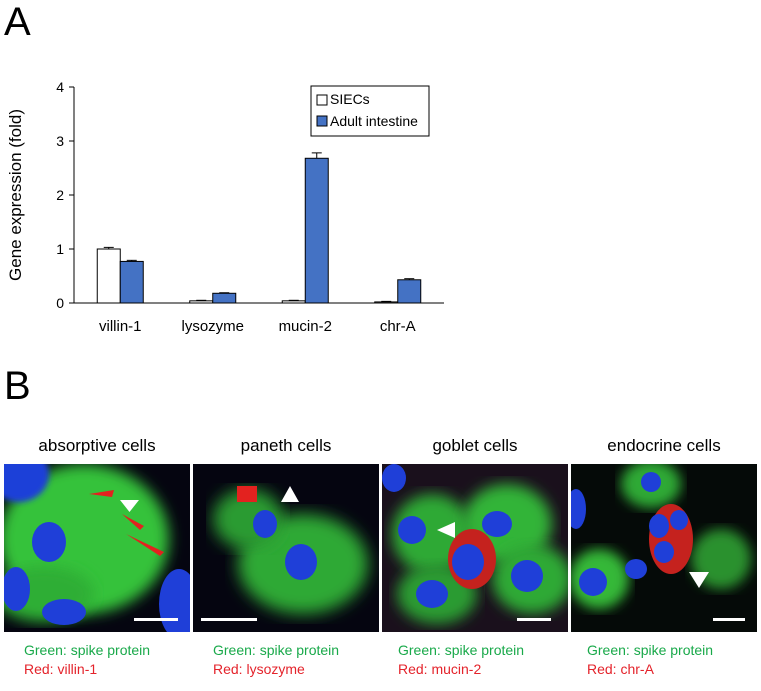  What do you see at coordinates (60, 141) in the screenshot?
I see `y-tick-label: 3` at bounding box center [60, 141].